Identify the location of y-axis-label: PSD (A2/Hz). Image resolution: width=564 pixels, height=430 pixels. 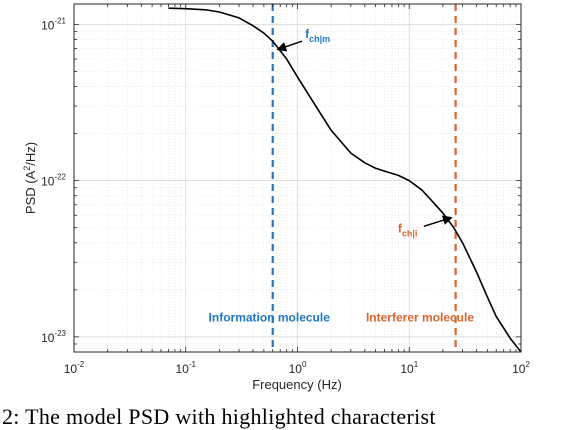
(30, 178).